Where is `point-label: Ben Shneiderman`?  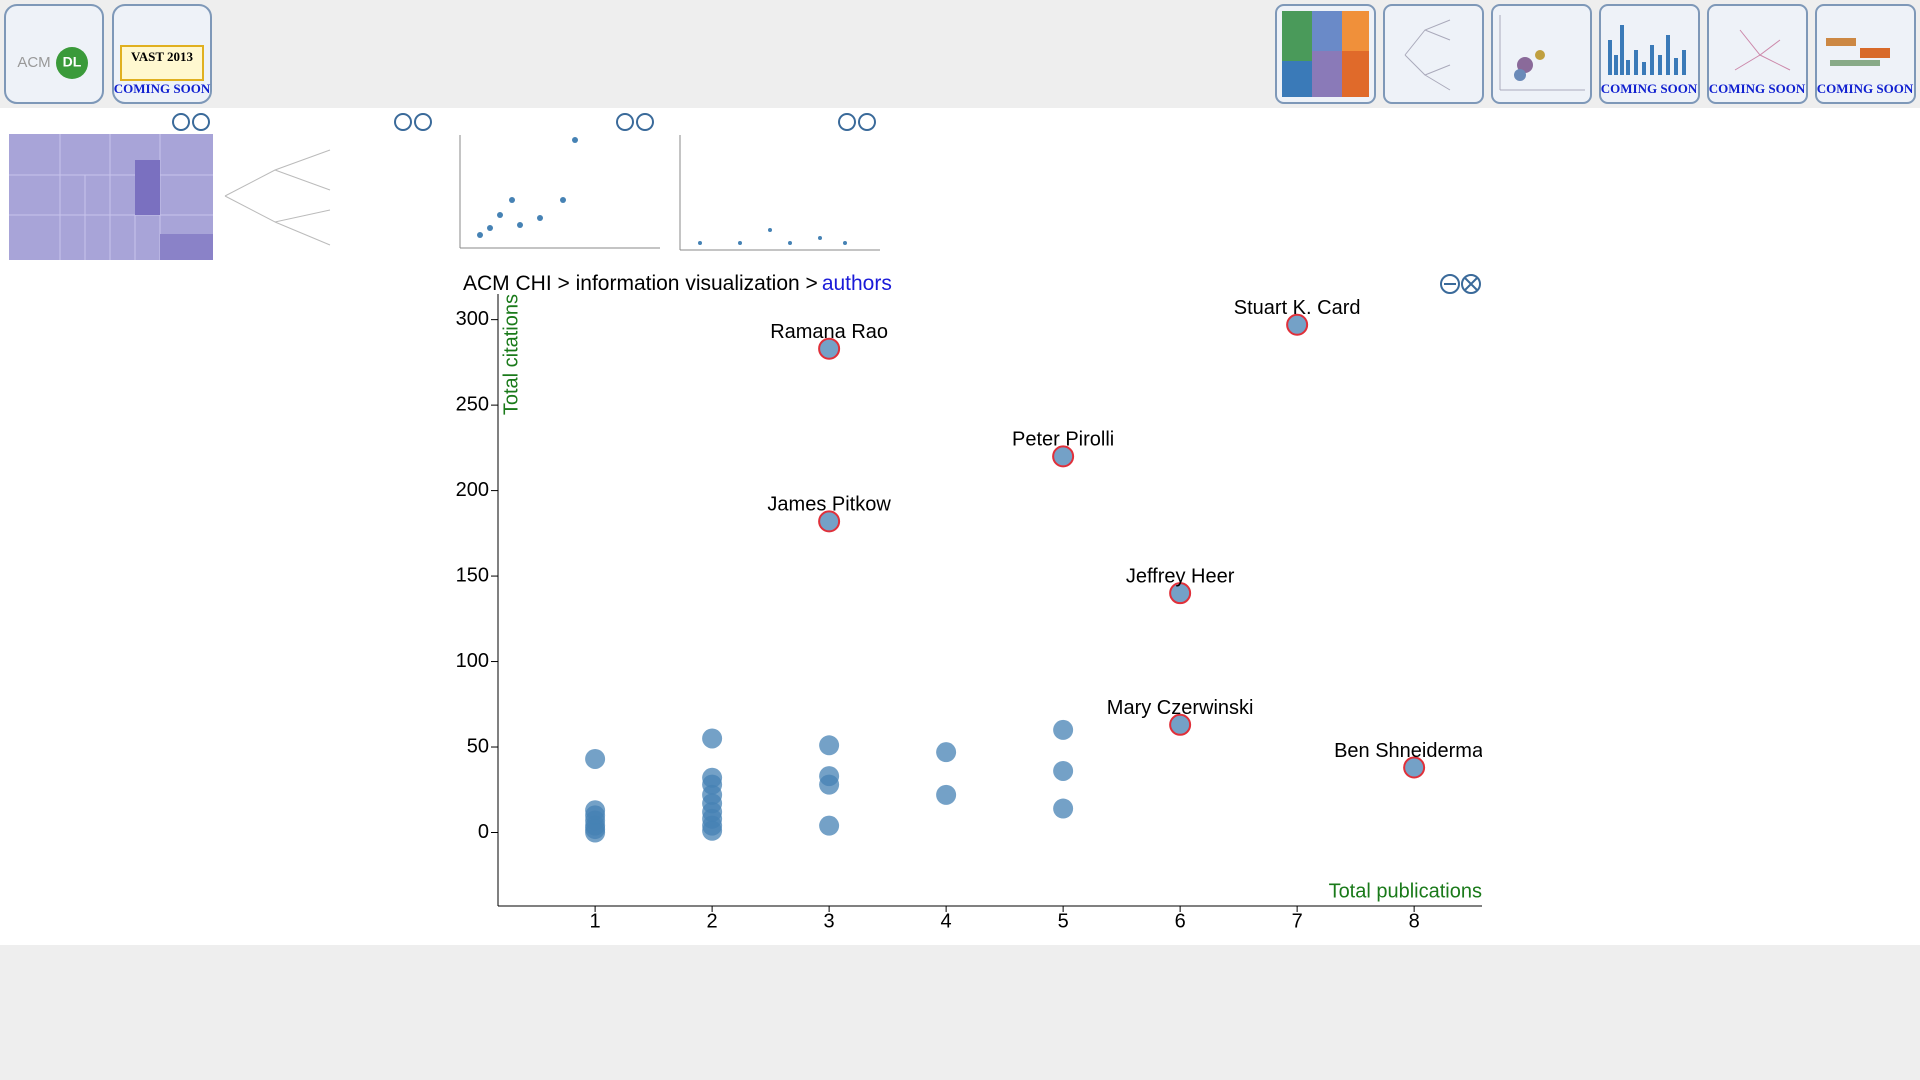 point-label: Ben Shneiderman is located at coordinates (1414, 751).